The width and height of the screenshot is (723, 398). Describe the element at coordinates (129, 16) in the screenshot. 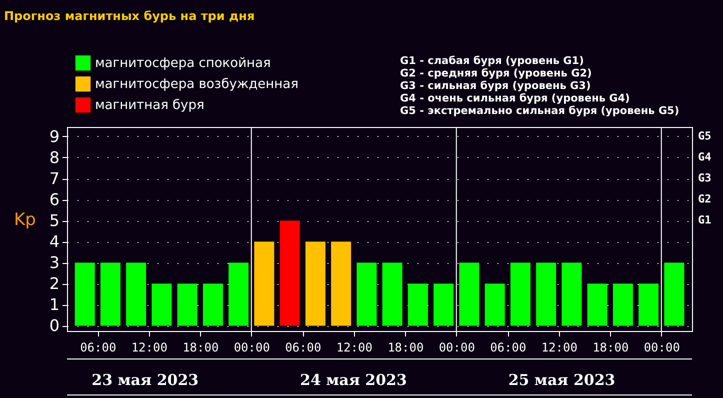

I see `chart-title: Прогноз магнитных бурь на три дня` at that location.